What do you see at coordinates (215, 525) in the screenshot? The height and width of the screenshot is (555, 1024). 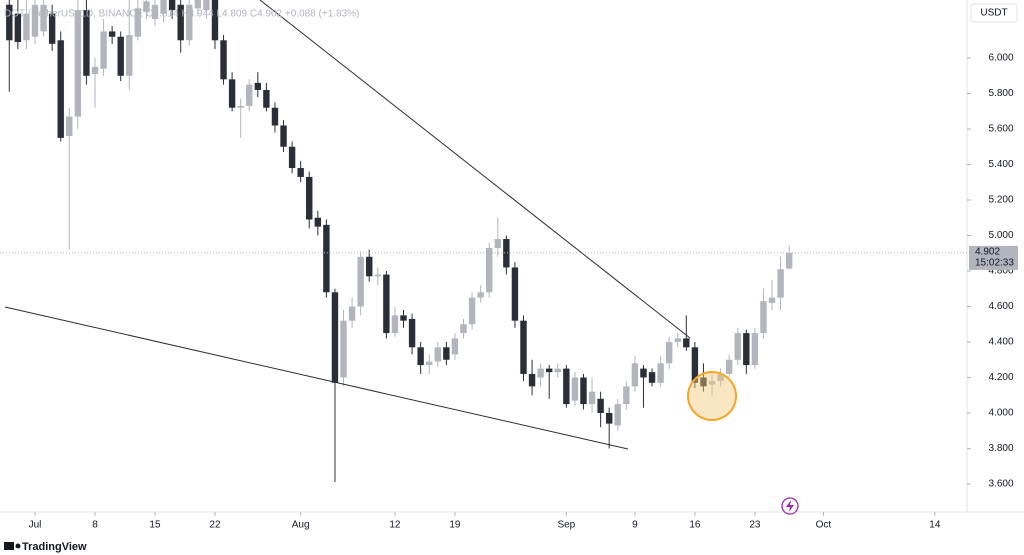 I see `x-tick-label: 22` at bounding box center [215, 525].